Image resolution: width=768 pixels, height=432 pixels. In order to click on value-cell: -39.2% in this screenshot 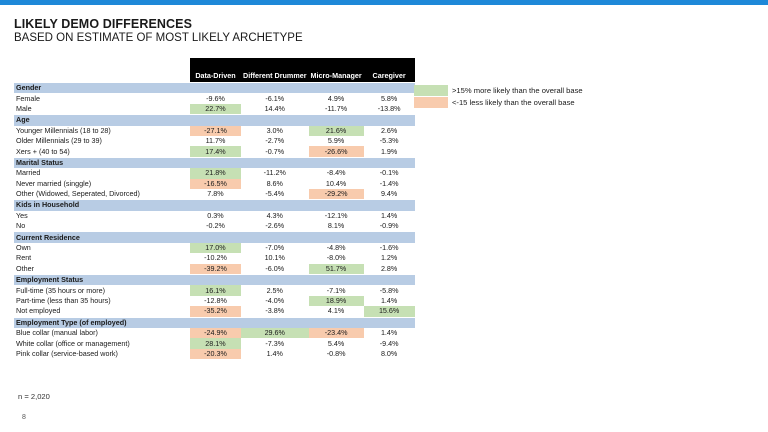, I will do `click(215, 269)`.